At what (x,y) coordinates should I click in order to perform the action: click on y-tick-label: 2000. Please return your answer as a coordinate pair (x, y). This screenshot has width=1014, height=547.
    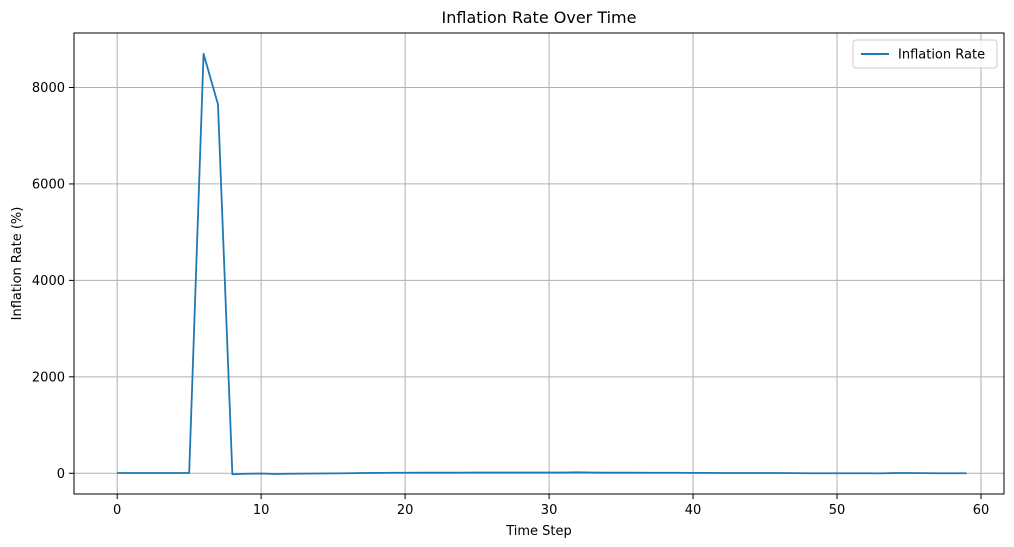
    Looking at the image, I should click on (48, 377).